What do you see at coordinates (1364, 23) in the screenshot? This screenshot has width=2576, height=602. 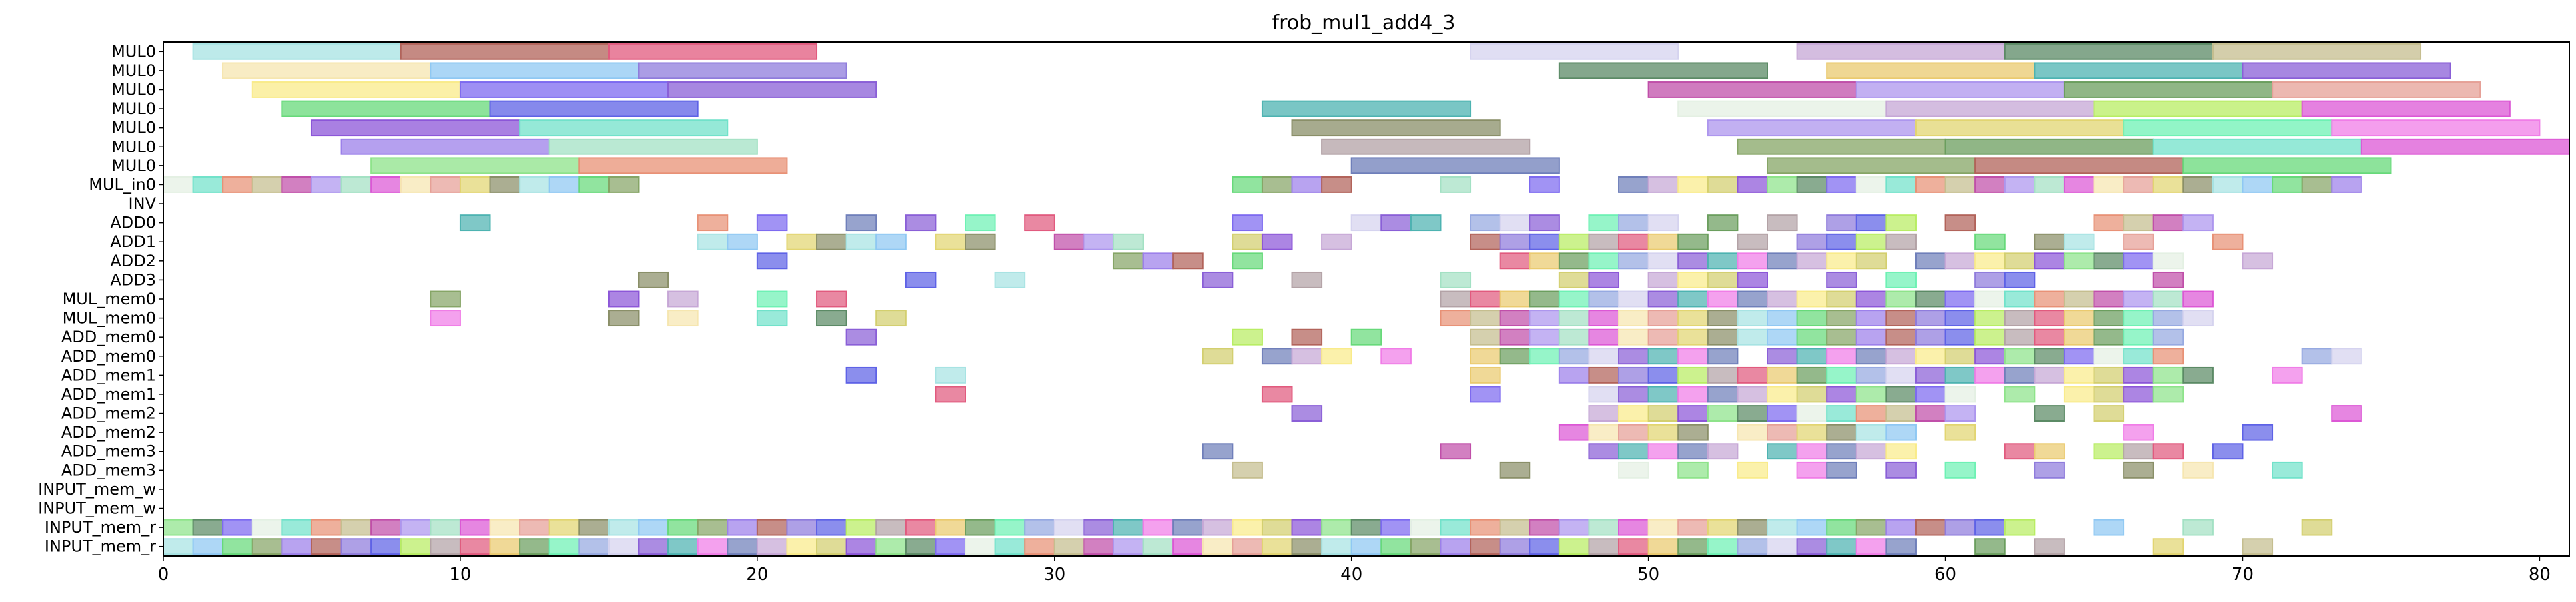 I see `chart-title: frob_mul1_add4_3` at bounding box center [1364, 23].